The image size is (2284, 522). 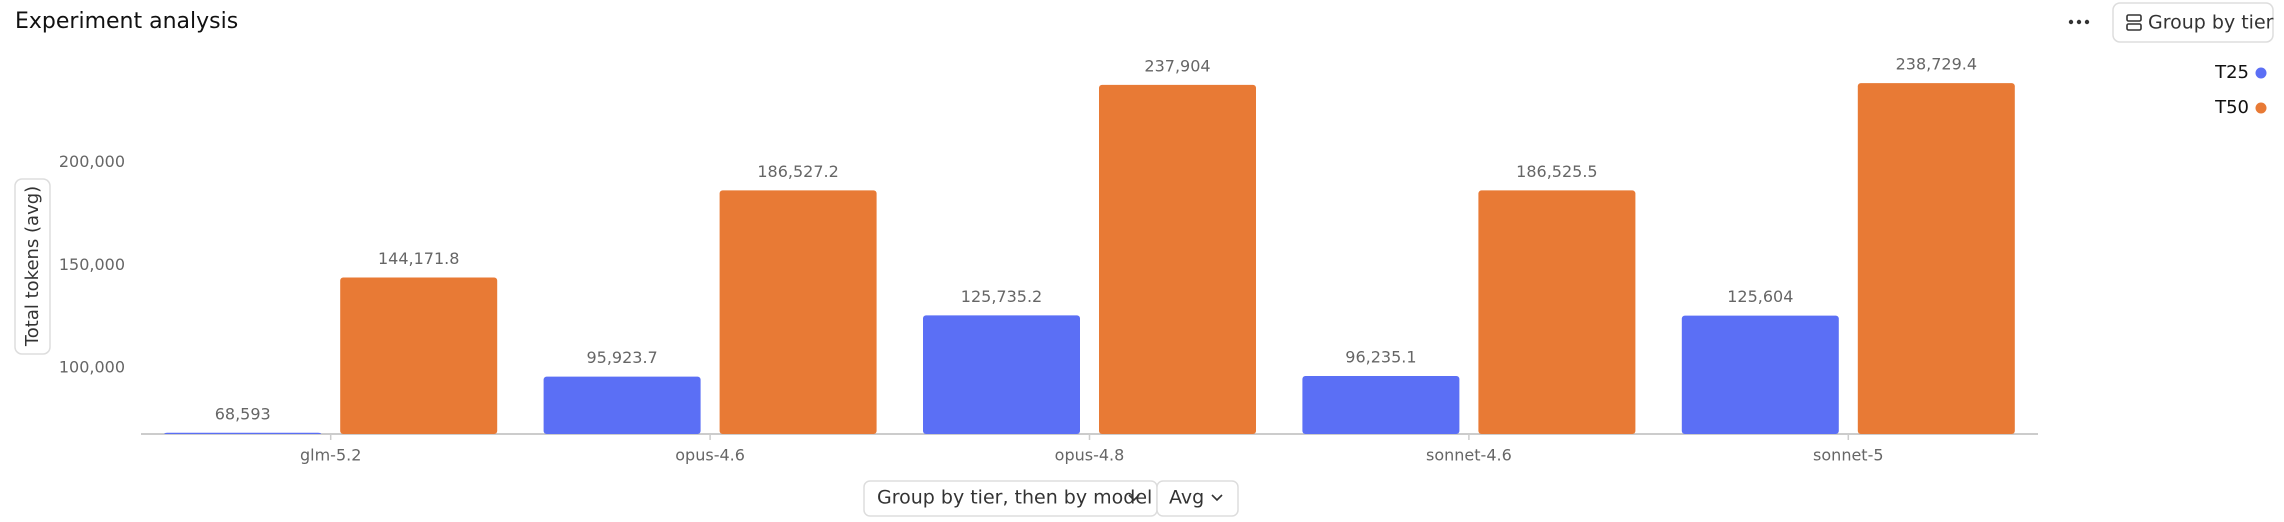 I want to click on data-label: 125,604, so click(x=1760, y=296).